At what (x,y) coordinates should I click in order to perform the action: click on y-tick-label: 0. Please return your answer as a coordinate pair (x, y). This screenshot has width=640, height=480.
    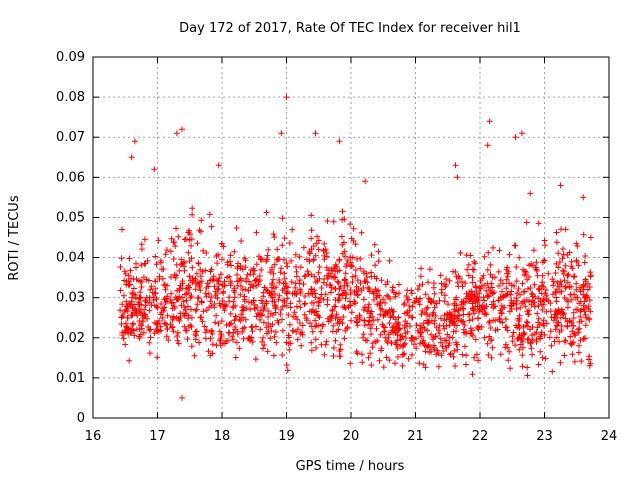
    Looking at the image, I should click on (81, 418).